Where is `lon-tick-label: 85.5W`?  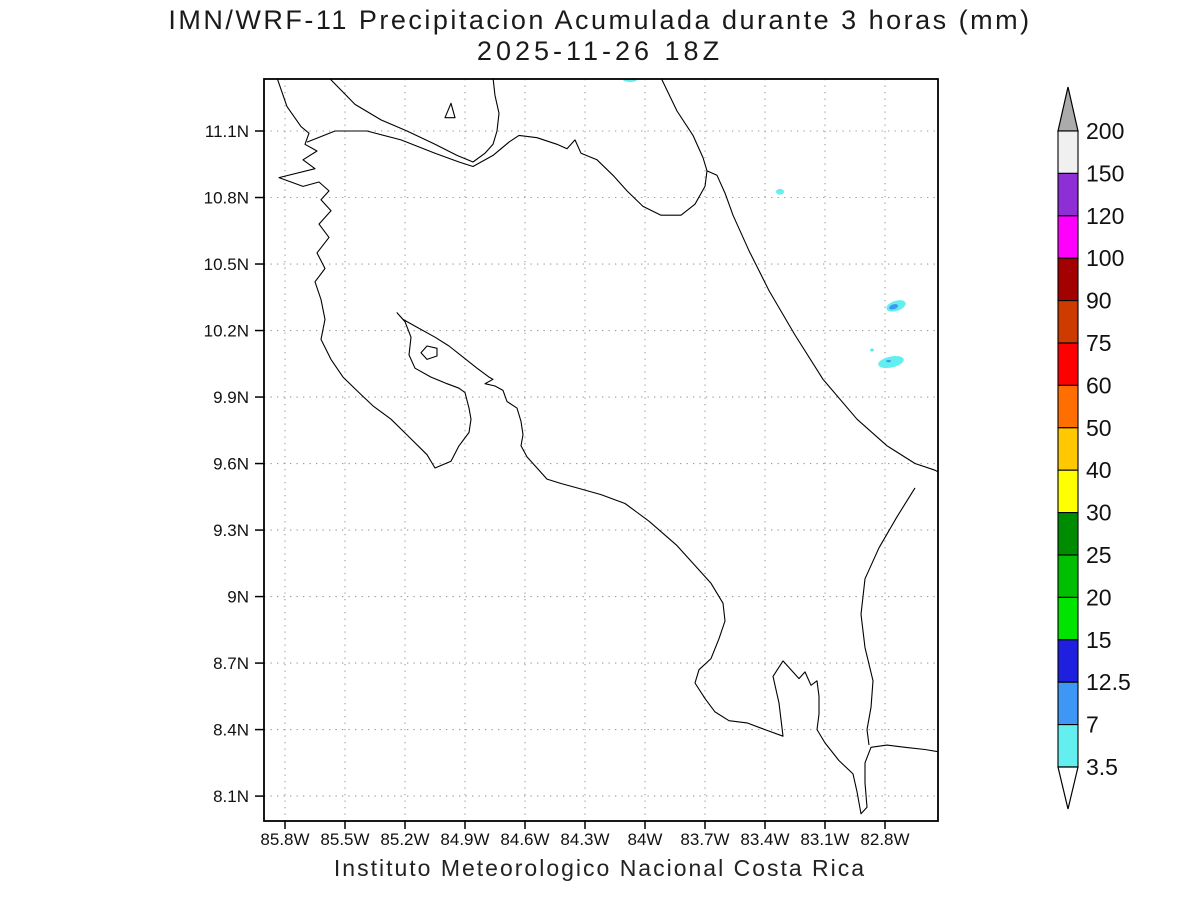
lon-tick-label: 85.5W is located at coordinates (344, 839).